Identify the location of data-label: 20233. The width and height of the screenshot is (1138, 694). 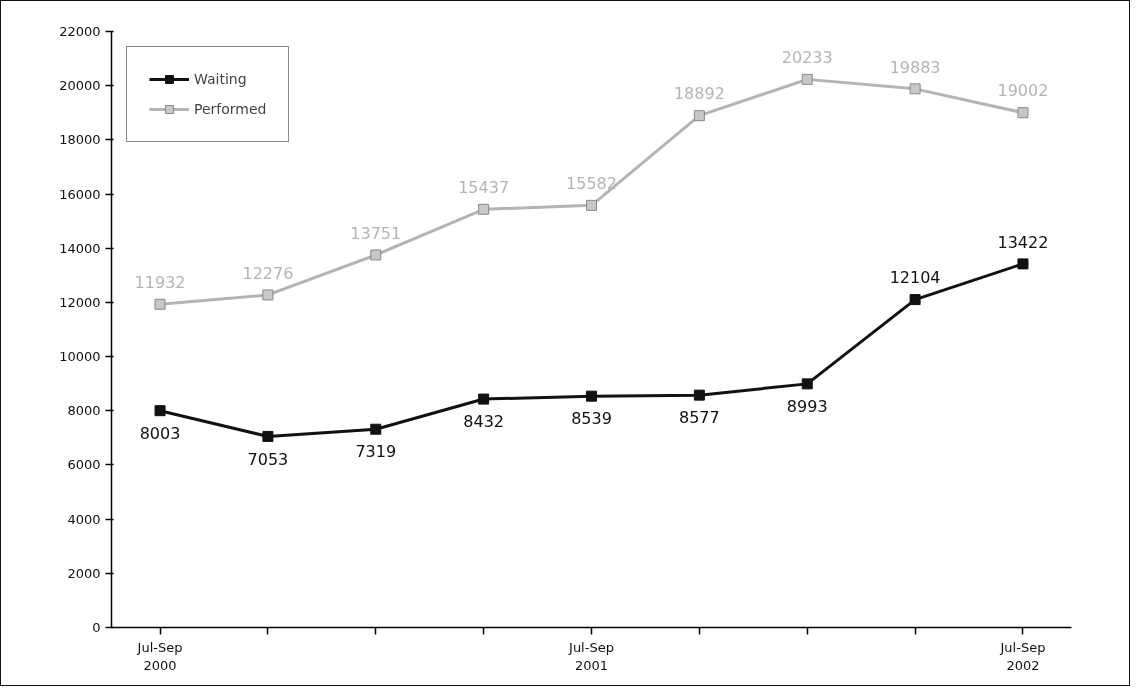
(807, 58).